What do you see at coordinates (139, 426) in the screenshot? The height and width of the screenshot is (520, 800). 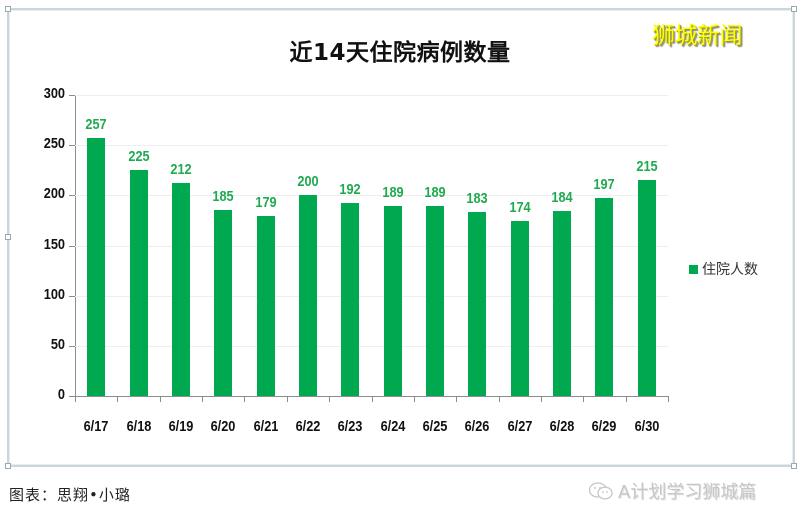 I see `x-tick-label: 6/18` at bounding box center [139, 426].